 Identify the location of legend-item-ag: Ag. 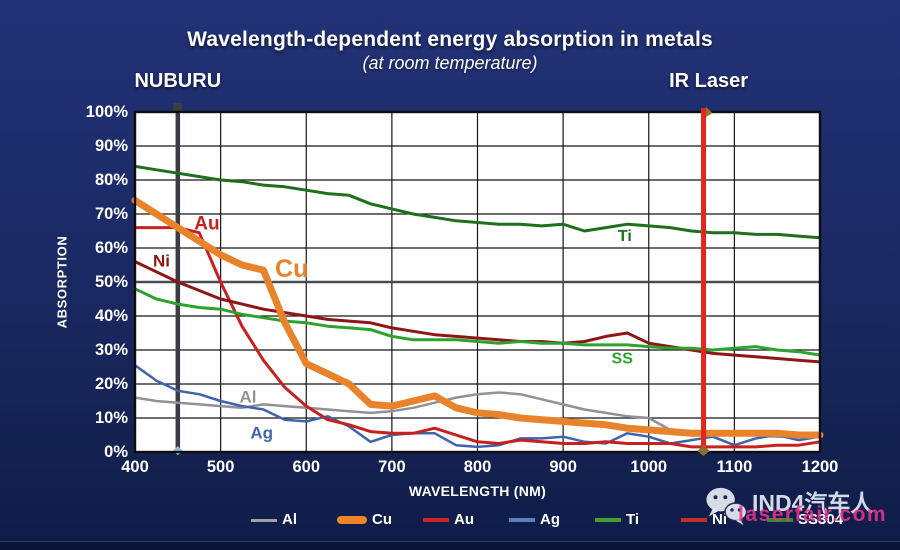
(552, 520).